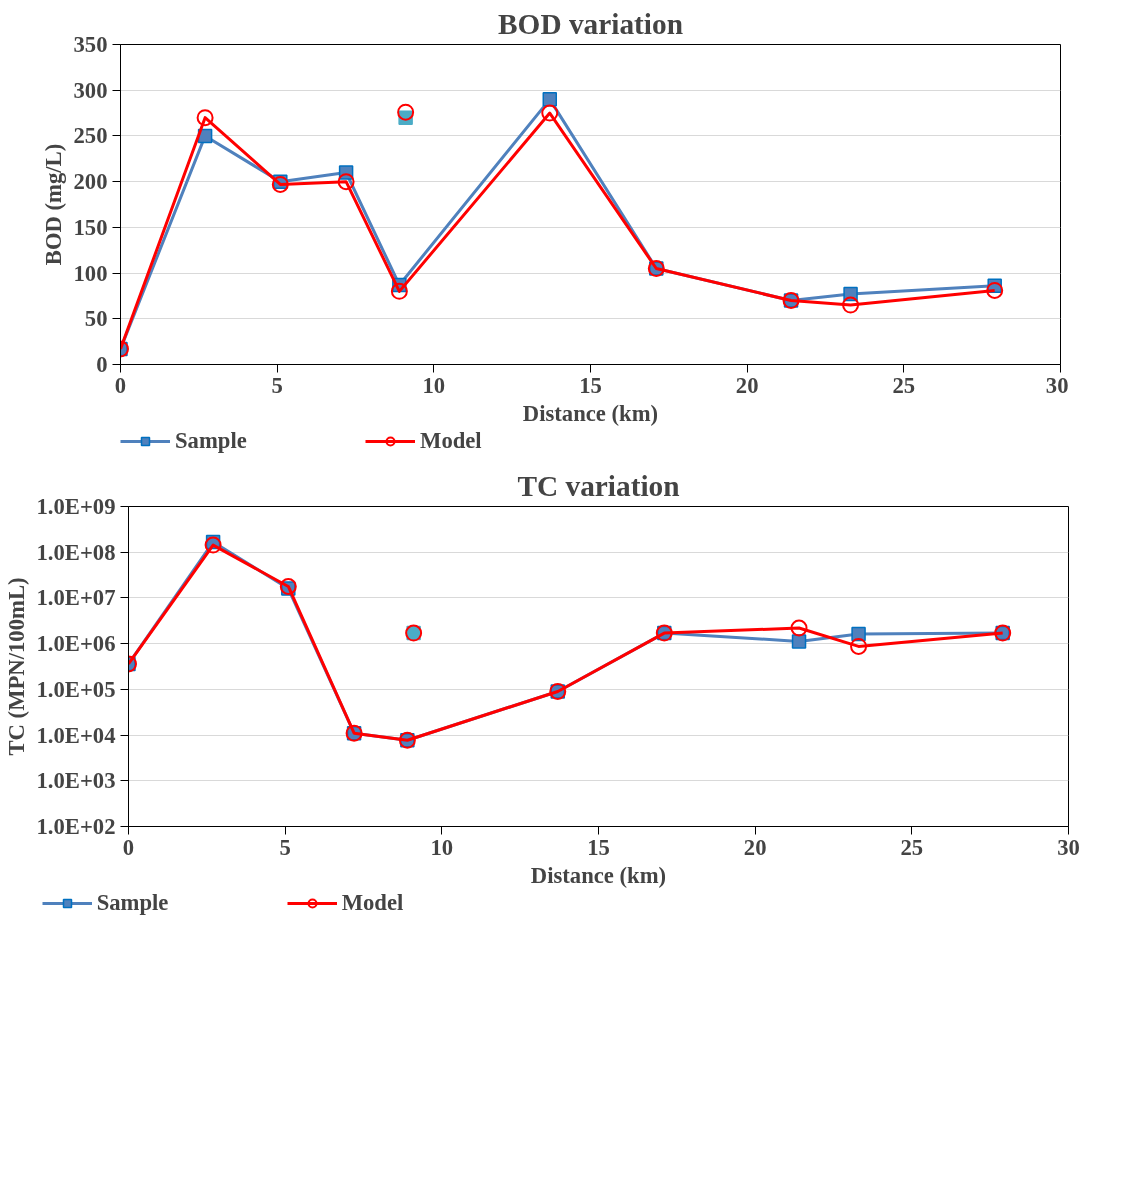 This screenshot has width=1123, height=1185. What do you see at coordinates (90, 136) in the screenshot?
I see `y-tick-label: 250` at bounding box center [90, 136].